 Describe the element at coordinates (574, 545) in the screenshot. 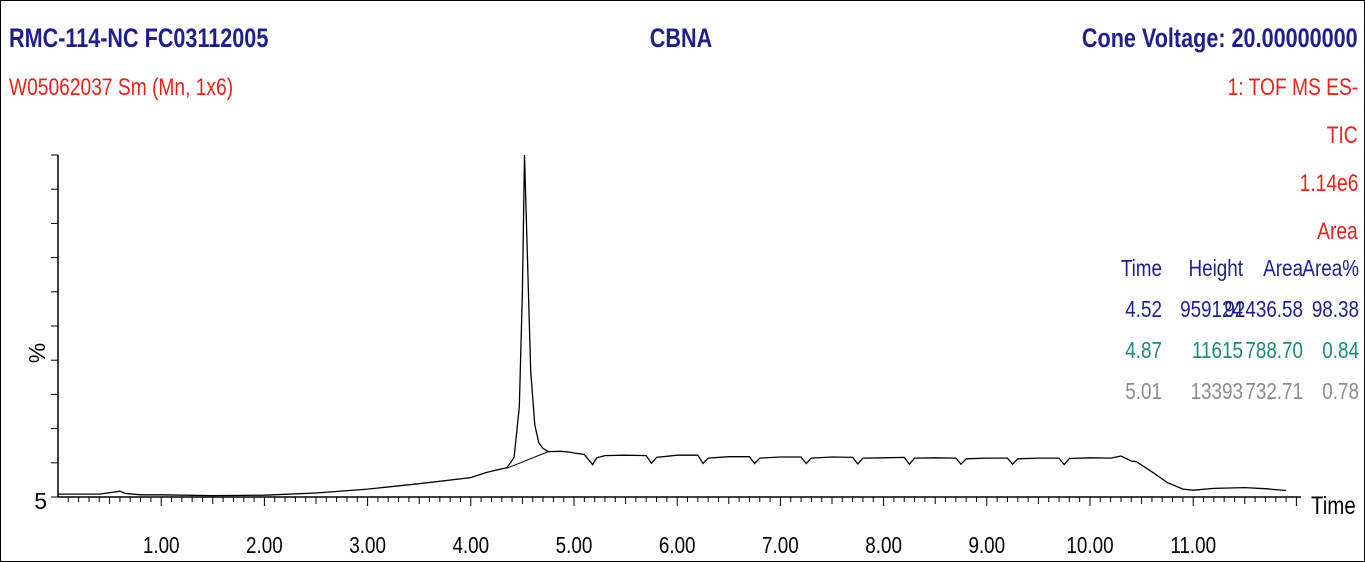

I see `x-tick-label: 5.00` at that location.